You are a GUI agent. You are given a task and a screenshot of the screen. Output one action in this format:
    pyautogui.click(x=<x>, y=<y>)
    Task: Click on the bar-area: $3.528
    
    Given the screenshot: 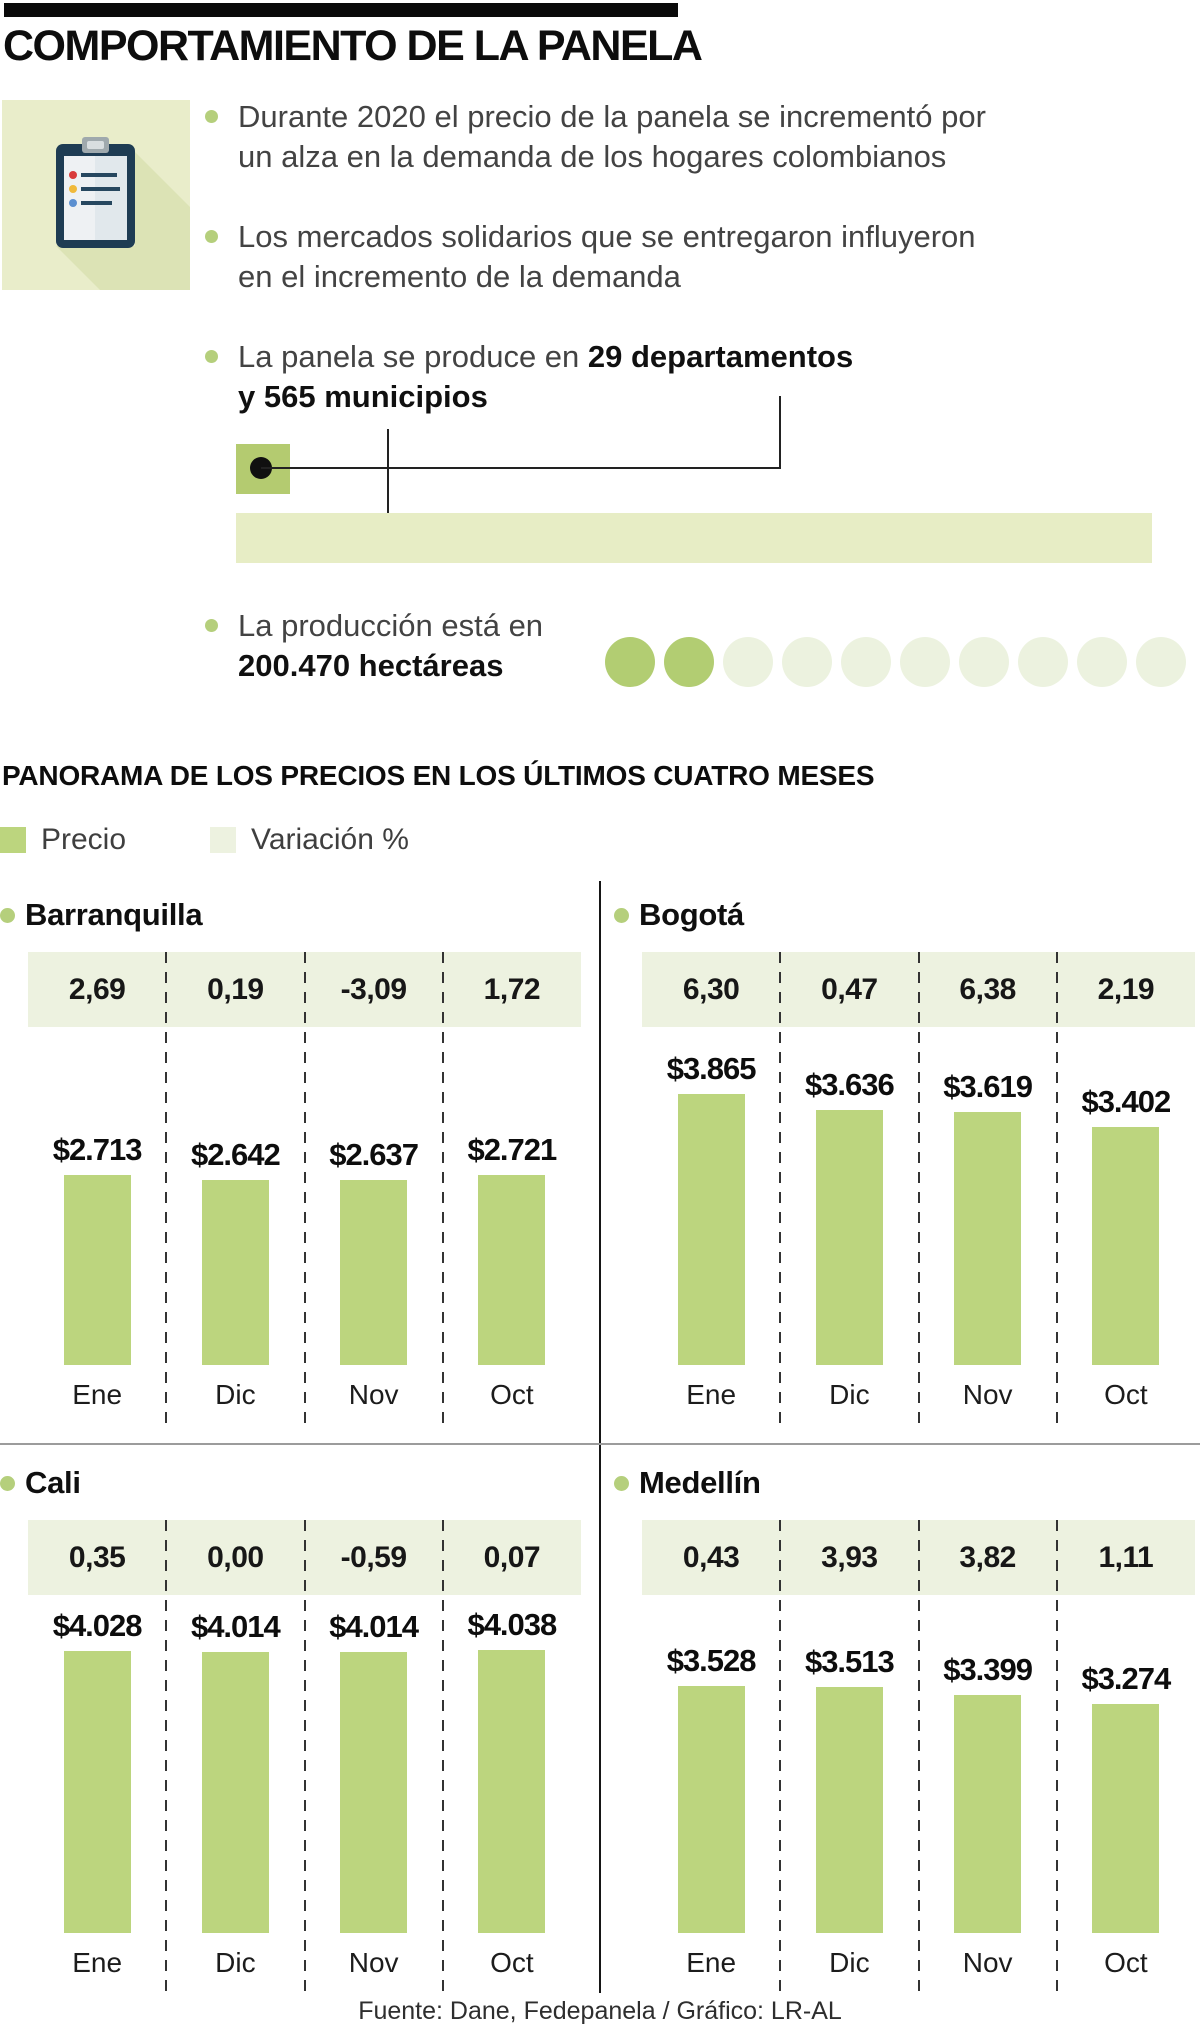 What is the action you would take?
    pyautogui.click(x=711, y=1764)
    